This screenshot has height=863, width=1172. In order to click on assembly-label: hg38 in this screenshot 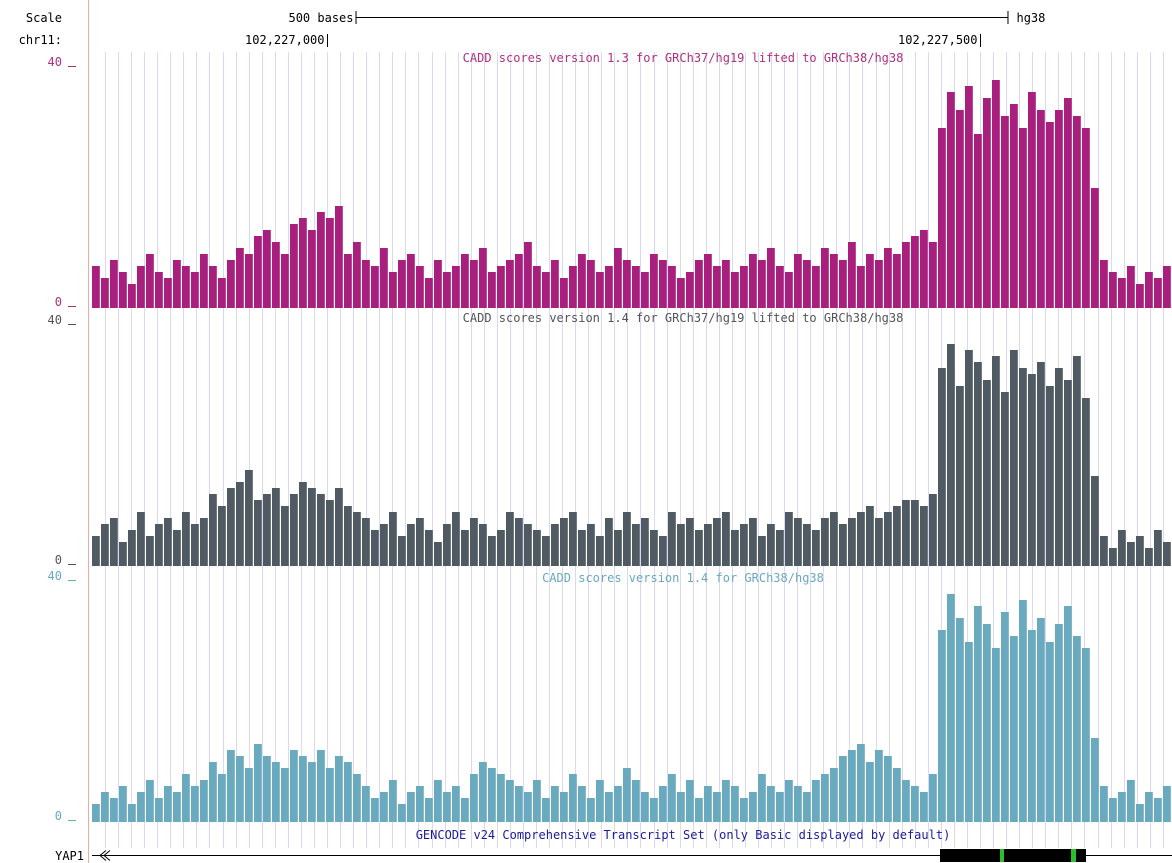, I will do `click(1030, 18)`.